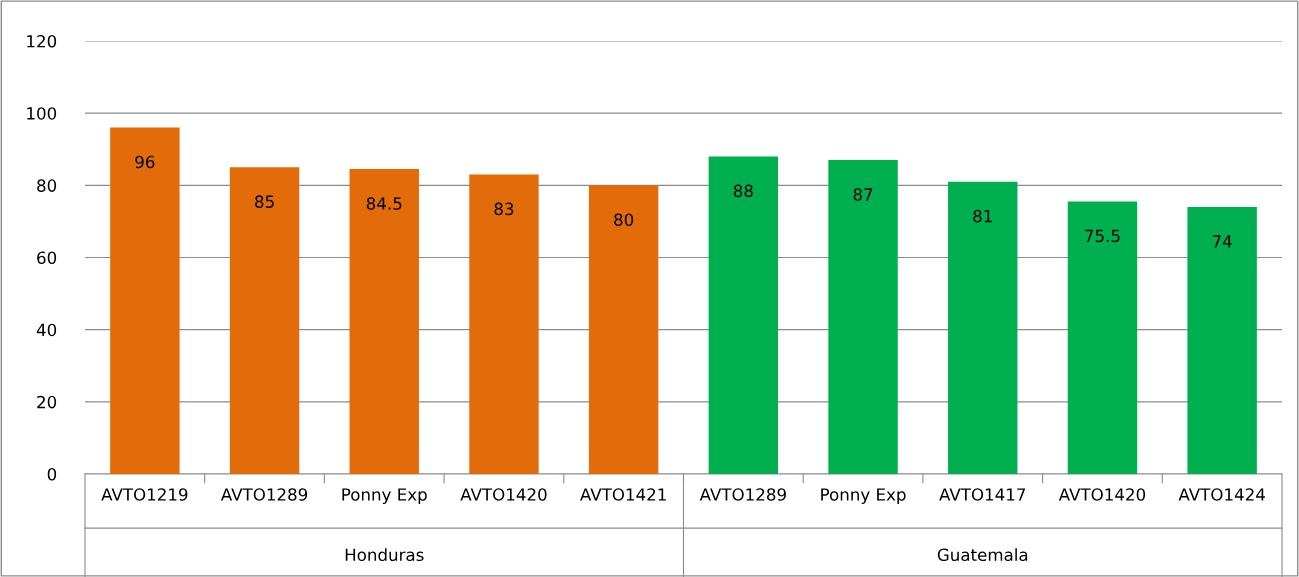 The height and width of the screenshot is (577, 1299). Describe the element at coordinates (743, 191) in the screenshot. I see `data-label: 88` at that location.